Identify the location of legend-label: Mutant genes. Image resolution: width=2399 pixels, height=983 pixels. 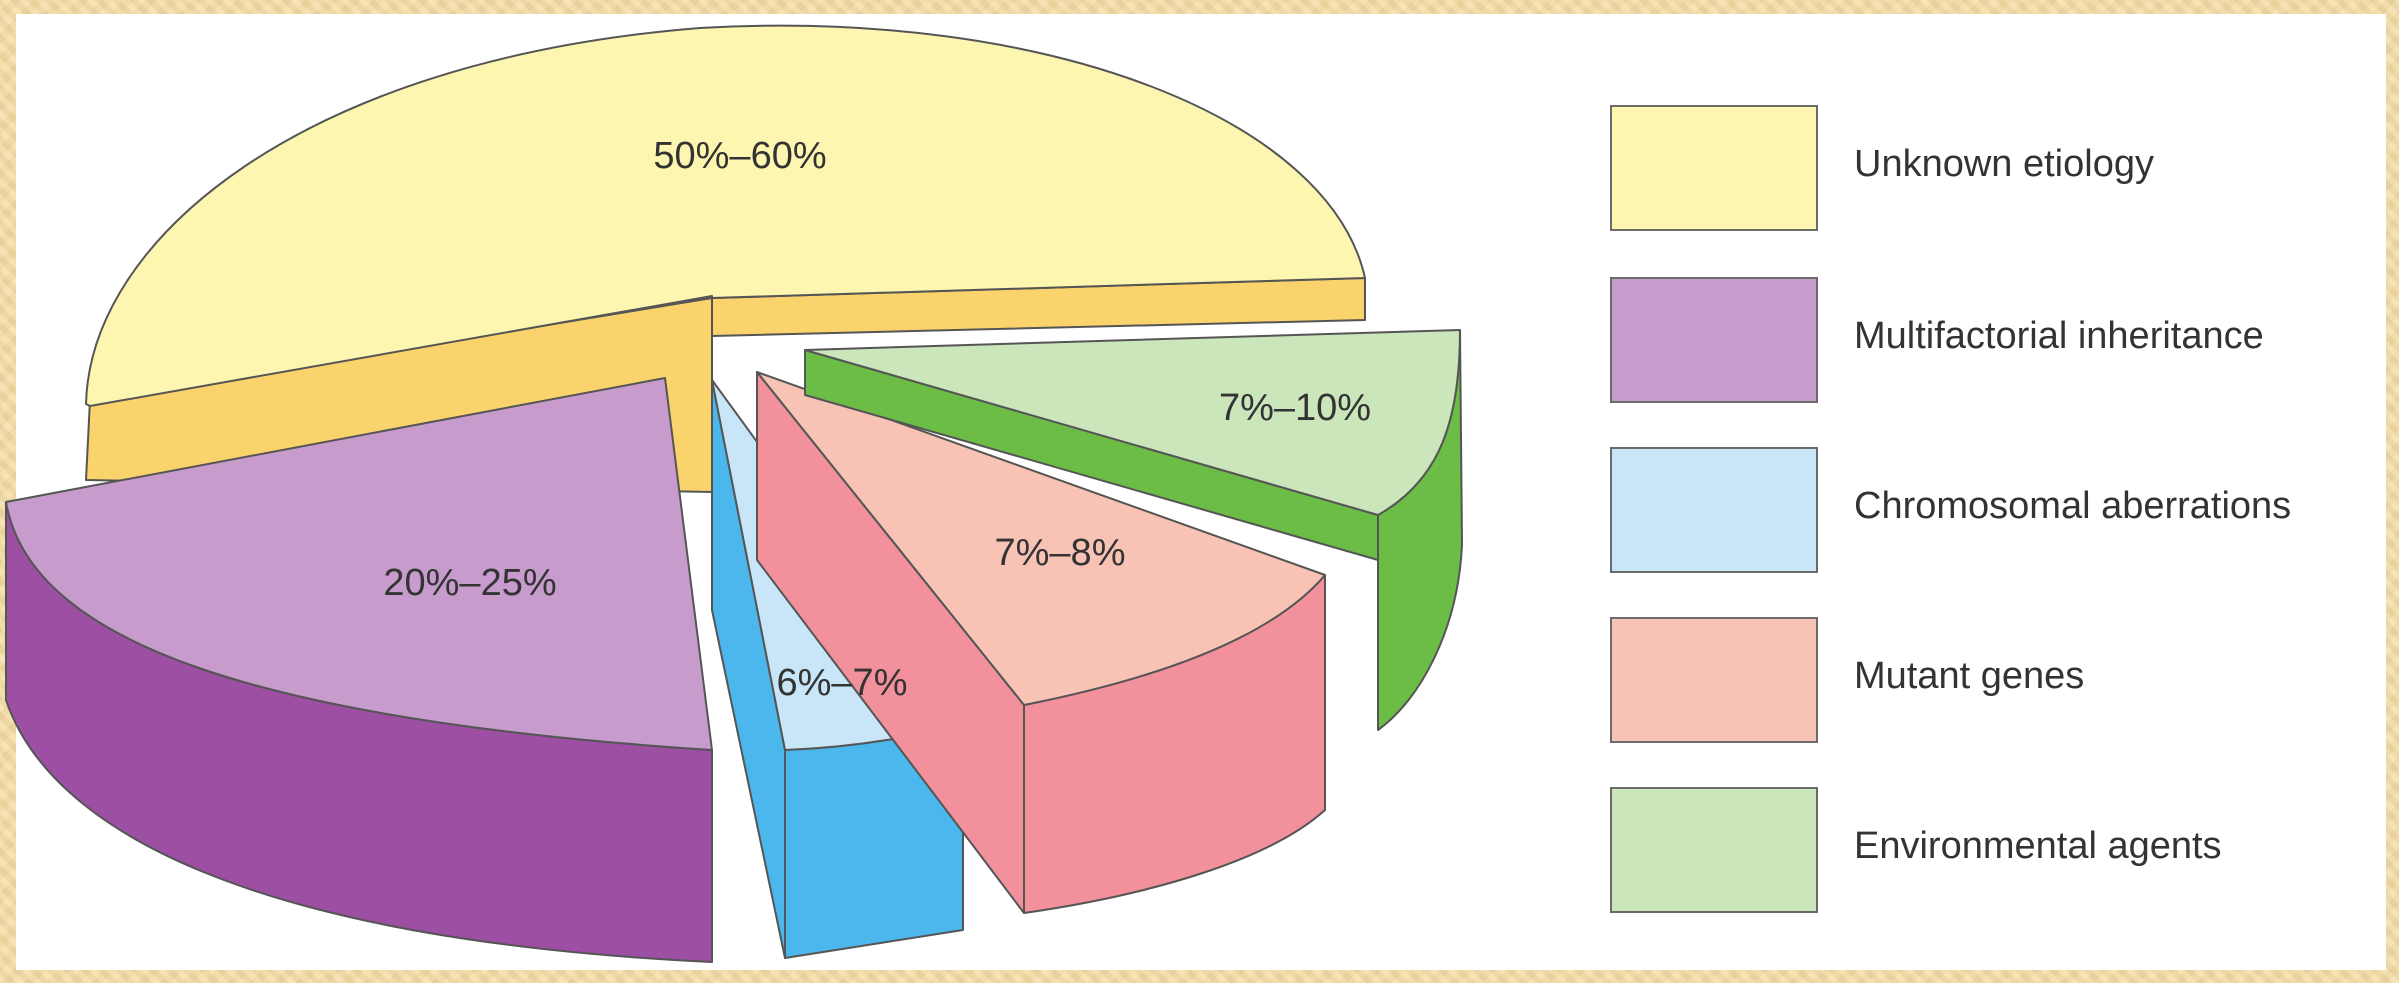
(1969, 676).